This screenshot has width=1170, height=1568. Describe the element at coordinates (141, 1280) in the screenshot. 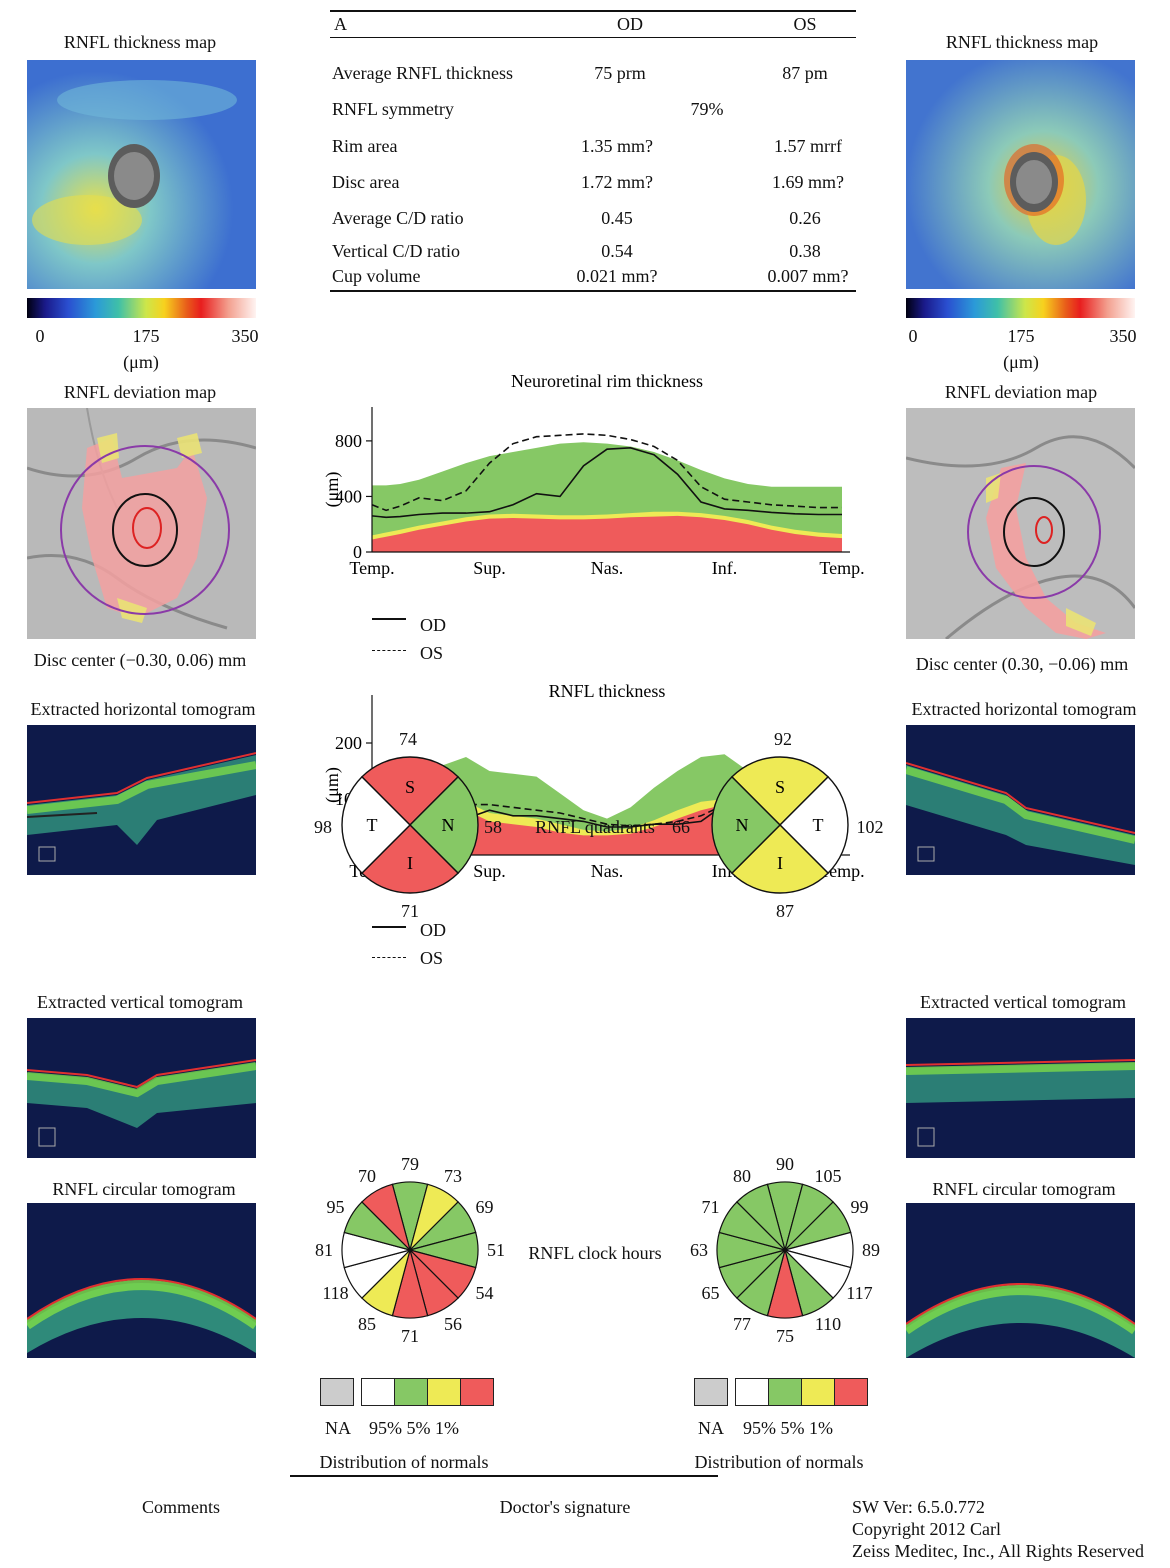

I see `left-circular-tomogram` at that location.